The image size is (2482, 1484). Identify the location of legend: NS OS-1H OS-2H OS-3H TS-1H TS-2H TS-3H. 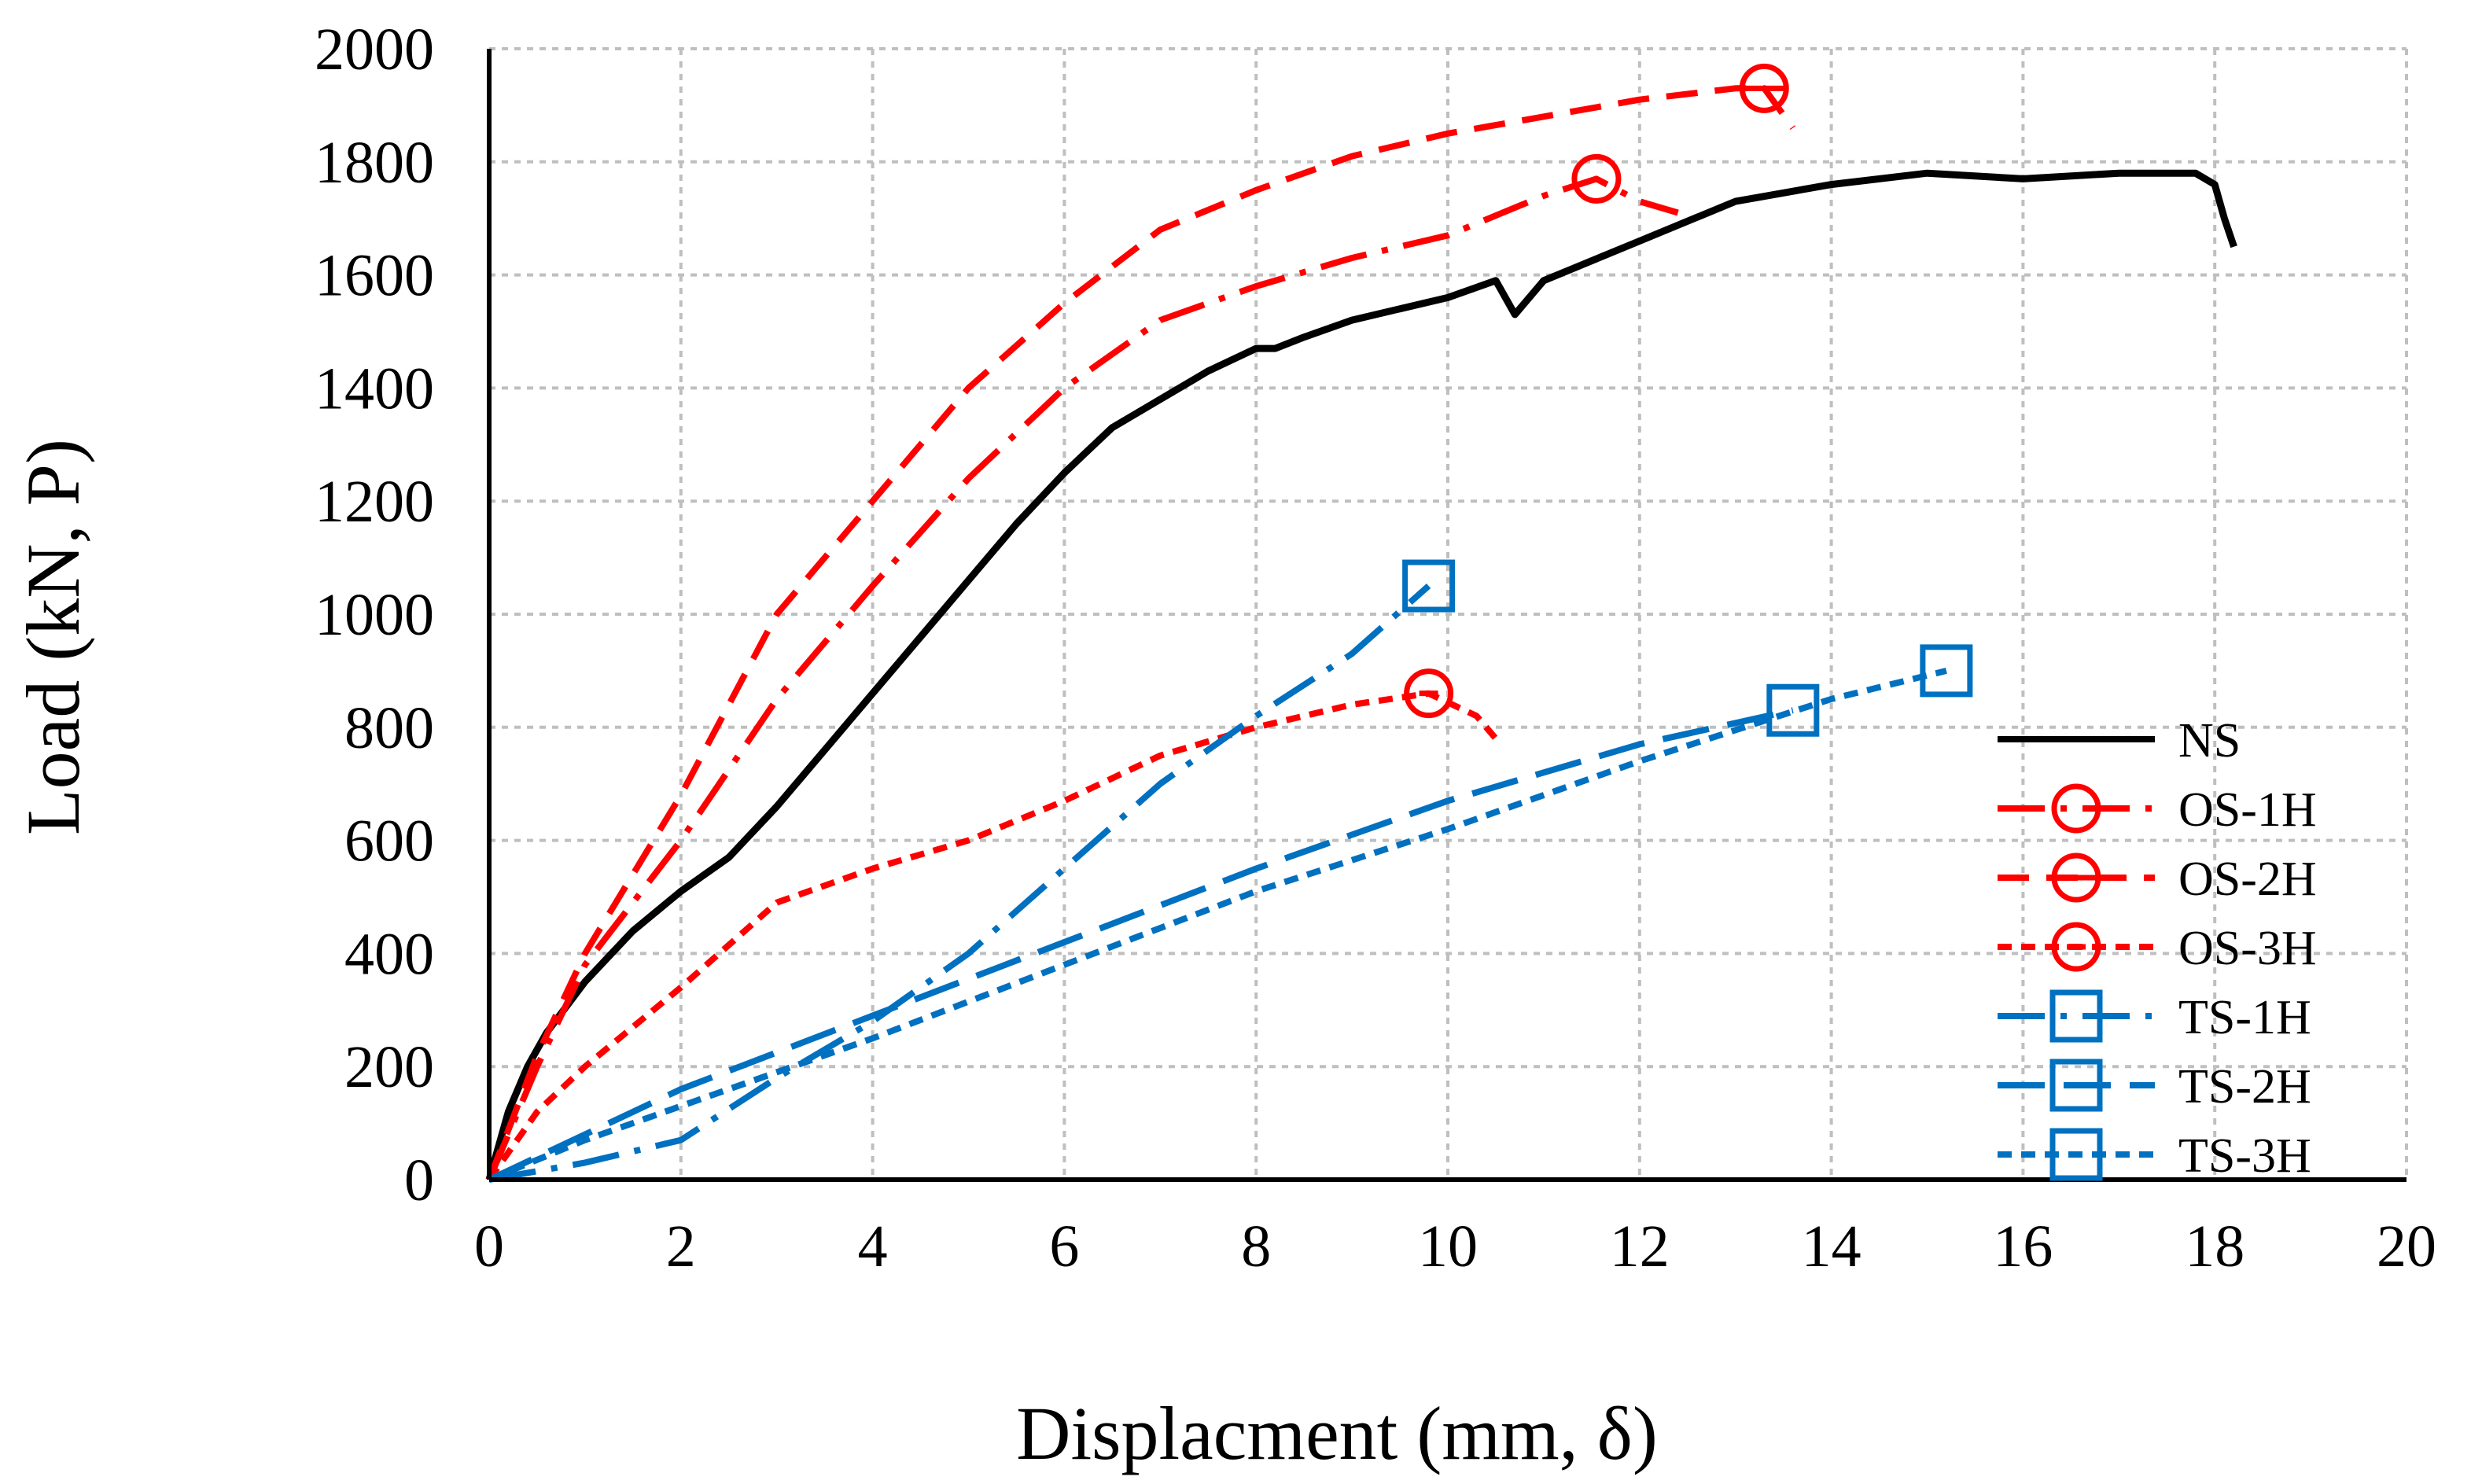
(2157, 948).